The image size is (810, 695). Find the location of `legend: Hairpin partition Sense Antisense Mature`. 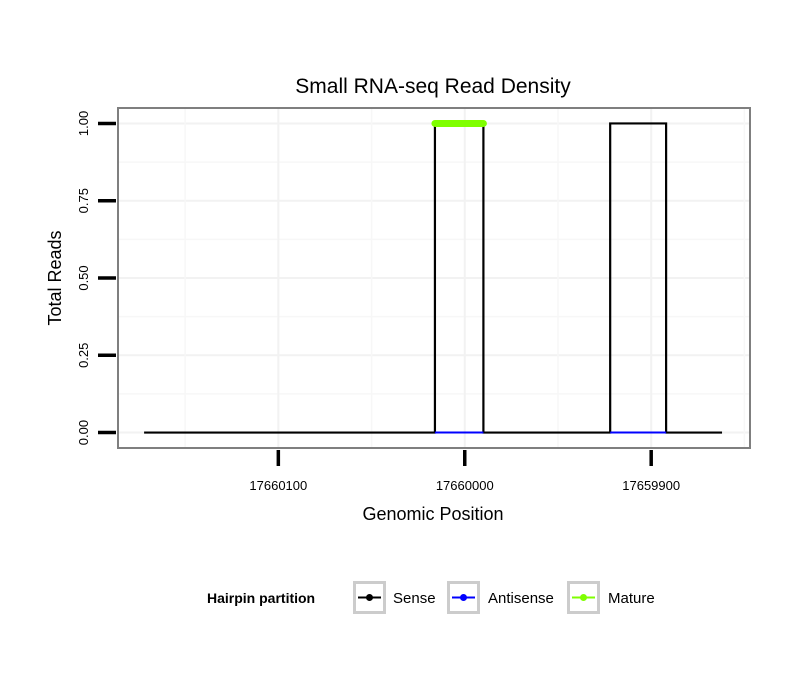

legend: Hairpin partition Sense Antisense Mature is located at coordinates (431, 597).